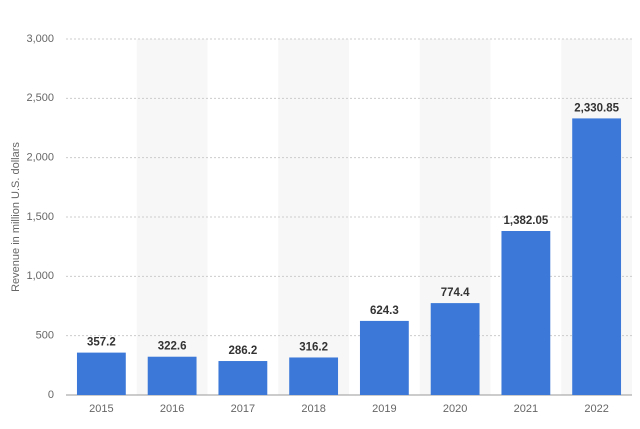  What do you see at coordinates (40, 98) in the screenshot?
I see `y-tick-label: 2,500` at bounding box center [40, 98].